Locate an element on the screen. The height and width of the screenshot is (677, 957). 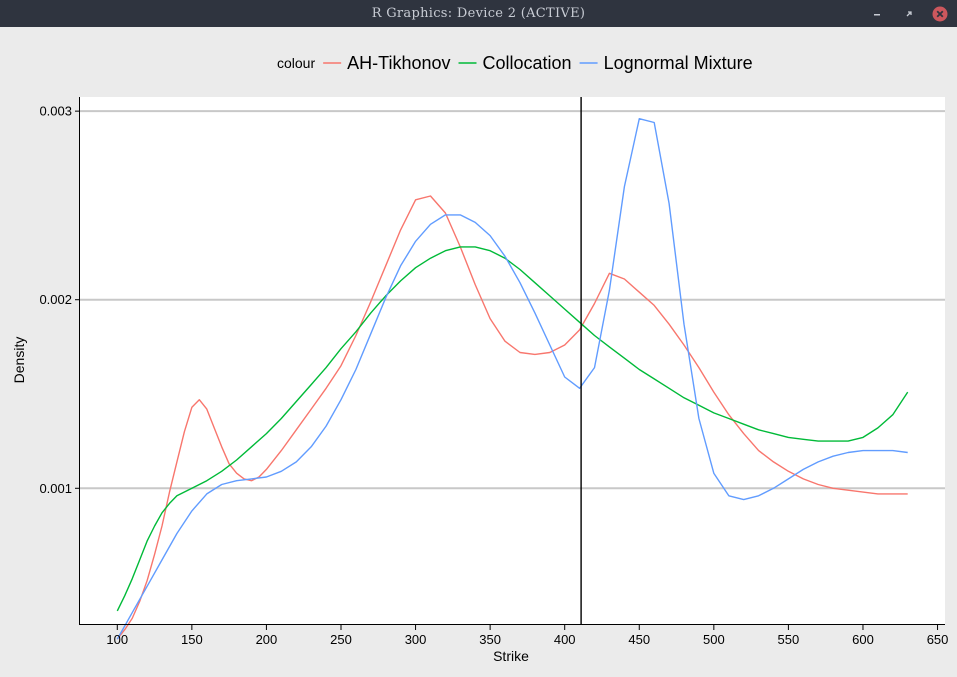
x-tick-label: 150 is located at coordinates (192, 639).